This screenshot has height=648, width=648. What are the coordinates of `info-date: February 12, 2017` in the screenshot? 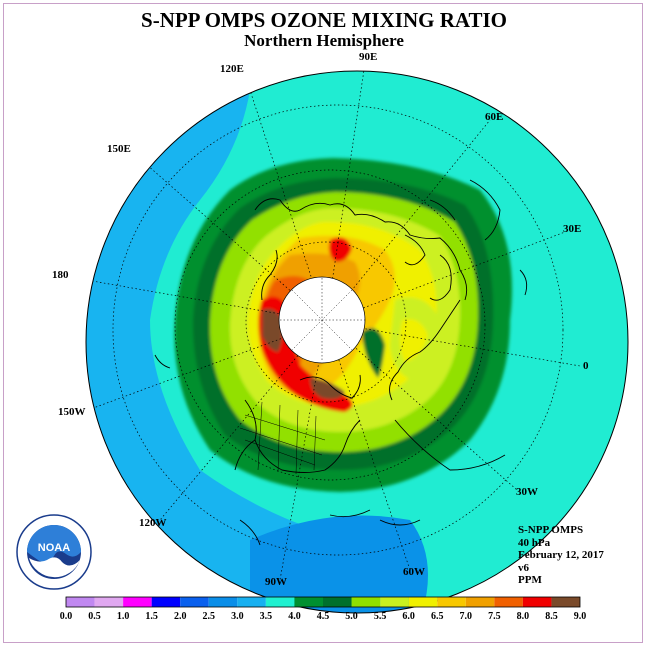 It's located at (561, 555).